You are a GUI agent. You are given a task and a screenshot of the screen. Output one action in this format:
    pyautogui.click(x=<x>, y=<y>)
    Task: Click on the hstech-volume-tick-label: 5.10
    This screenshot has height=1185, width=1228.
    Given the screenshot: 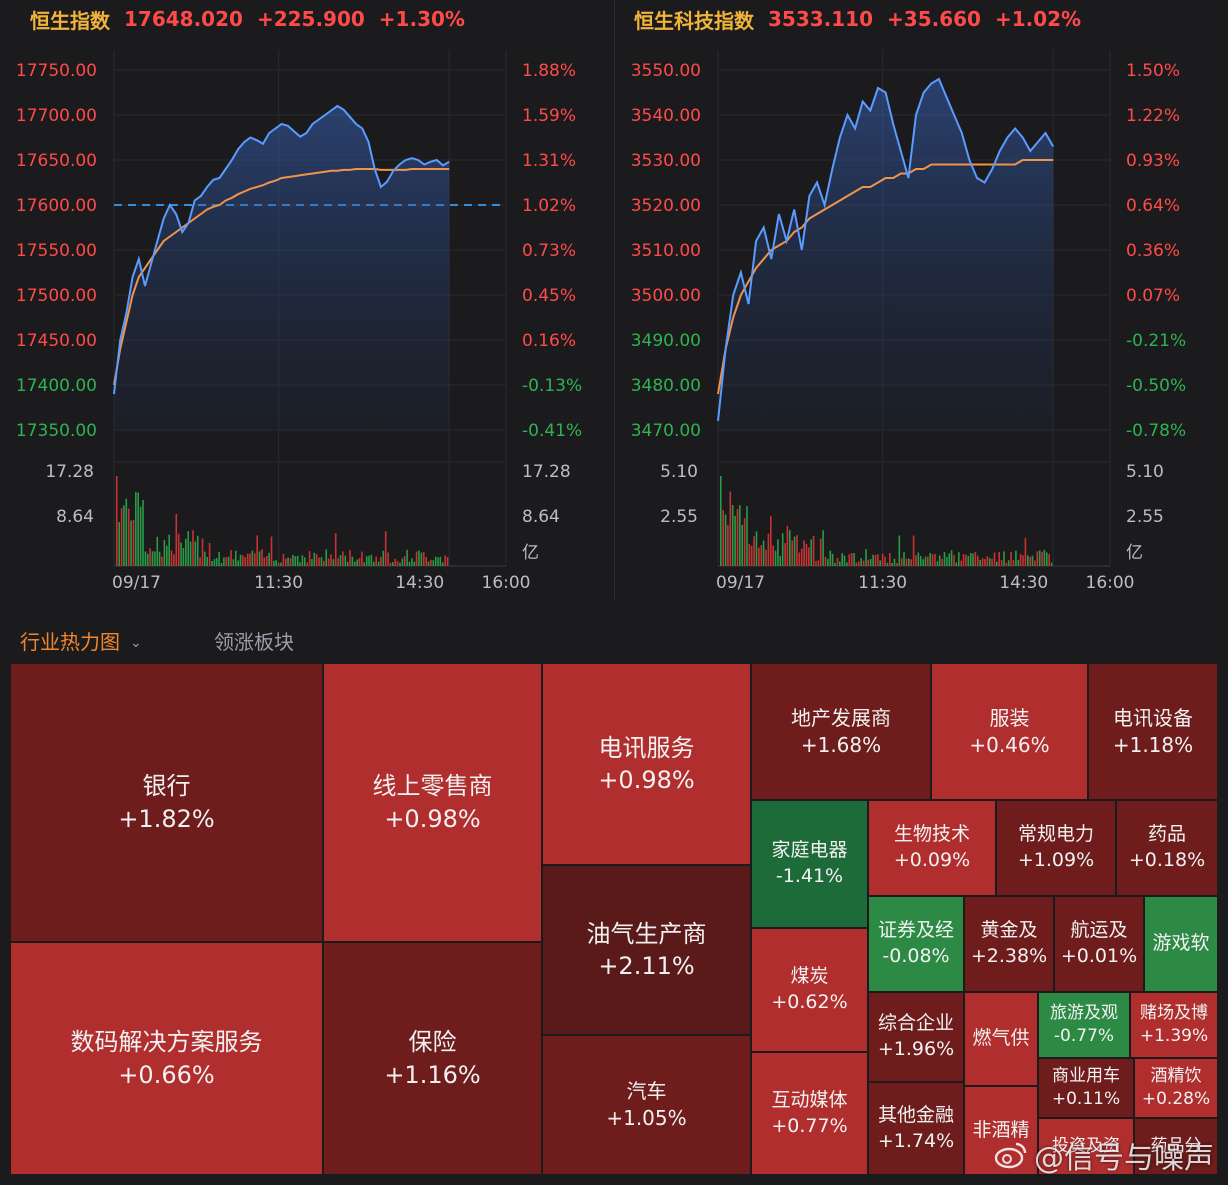 What is the action you would take?
    pyautogui.click(x=679, y=472)
    